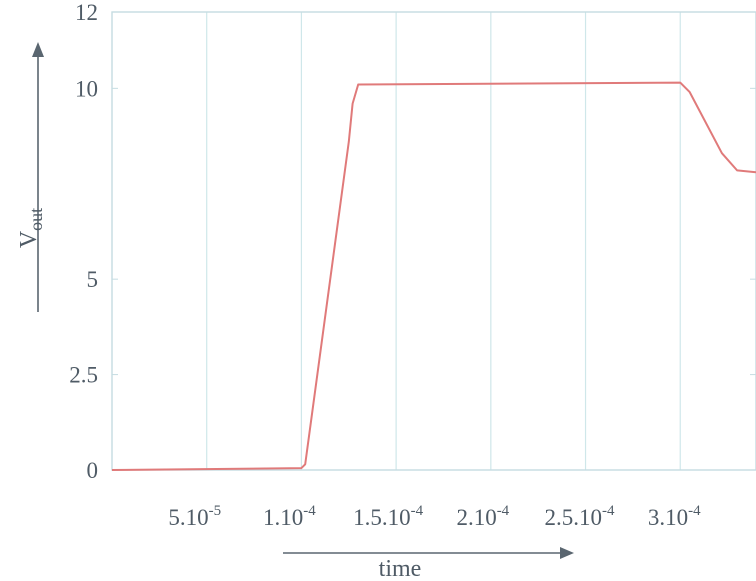 The image size is (756, 581). Describe the element at coordinates (86, 88) in the screenshot. I see `y-tick-label: 10` at that location.